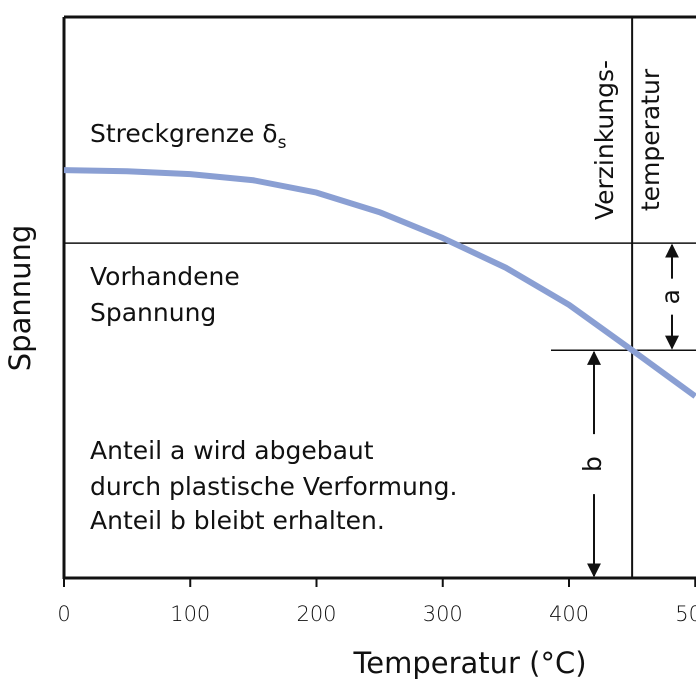  What do you see at coordinates (443, 614) in the screenshot?
I see `x-tick-label: 300` at bounding box center [443, 614].